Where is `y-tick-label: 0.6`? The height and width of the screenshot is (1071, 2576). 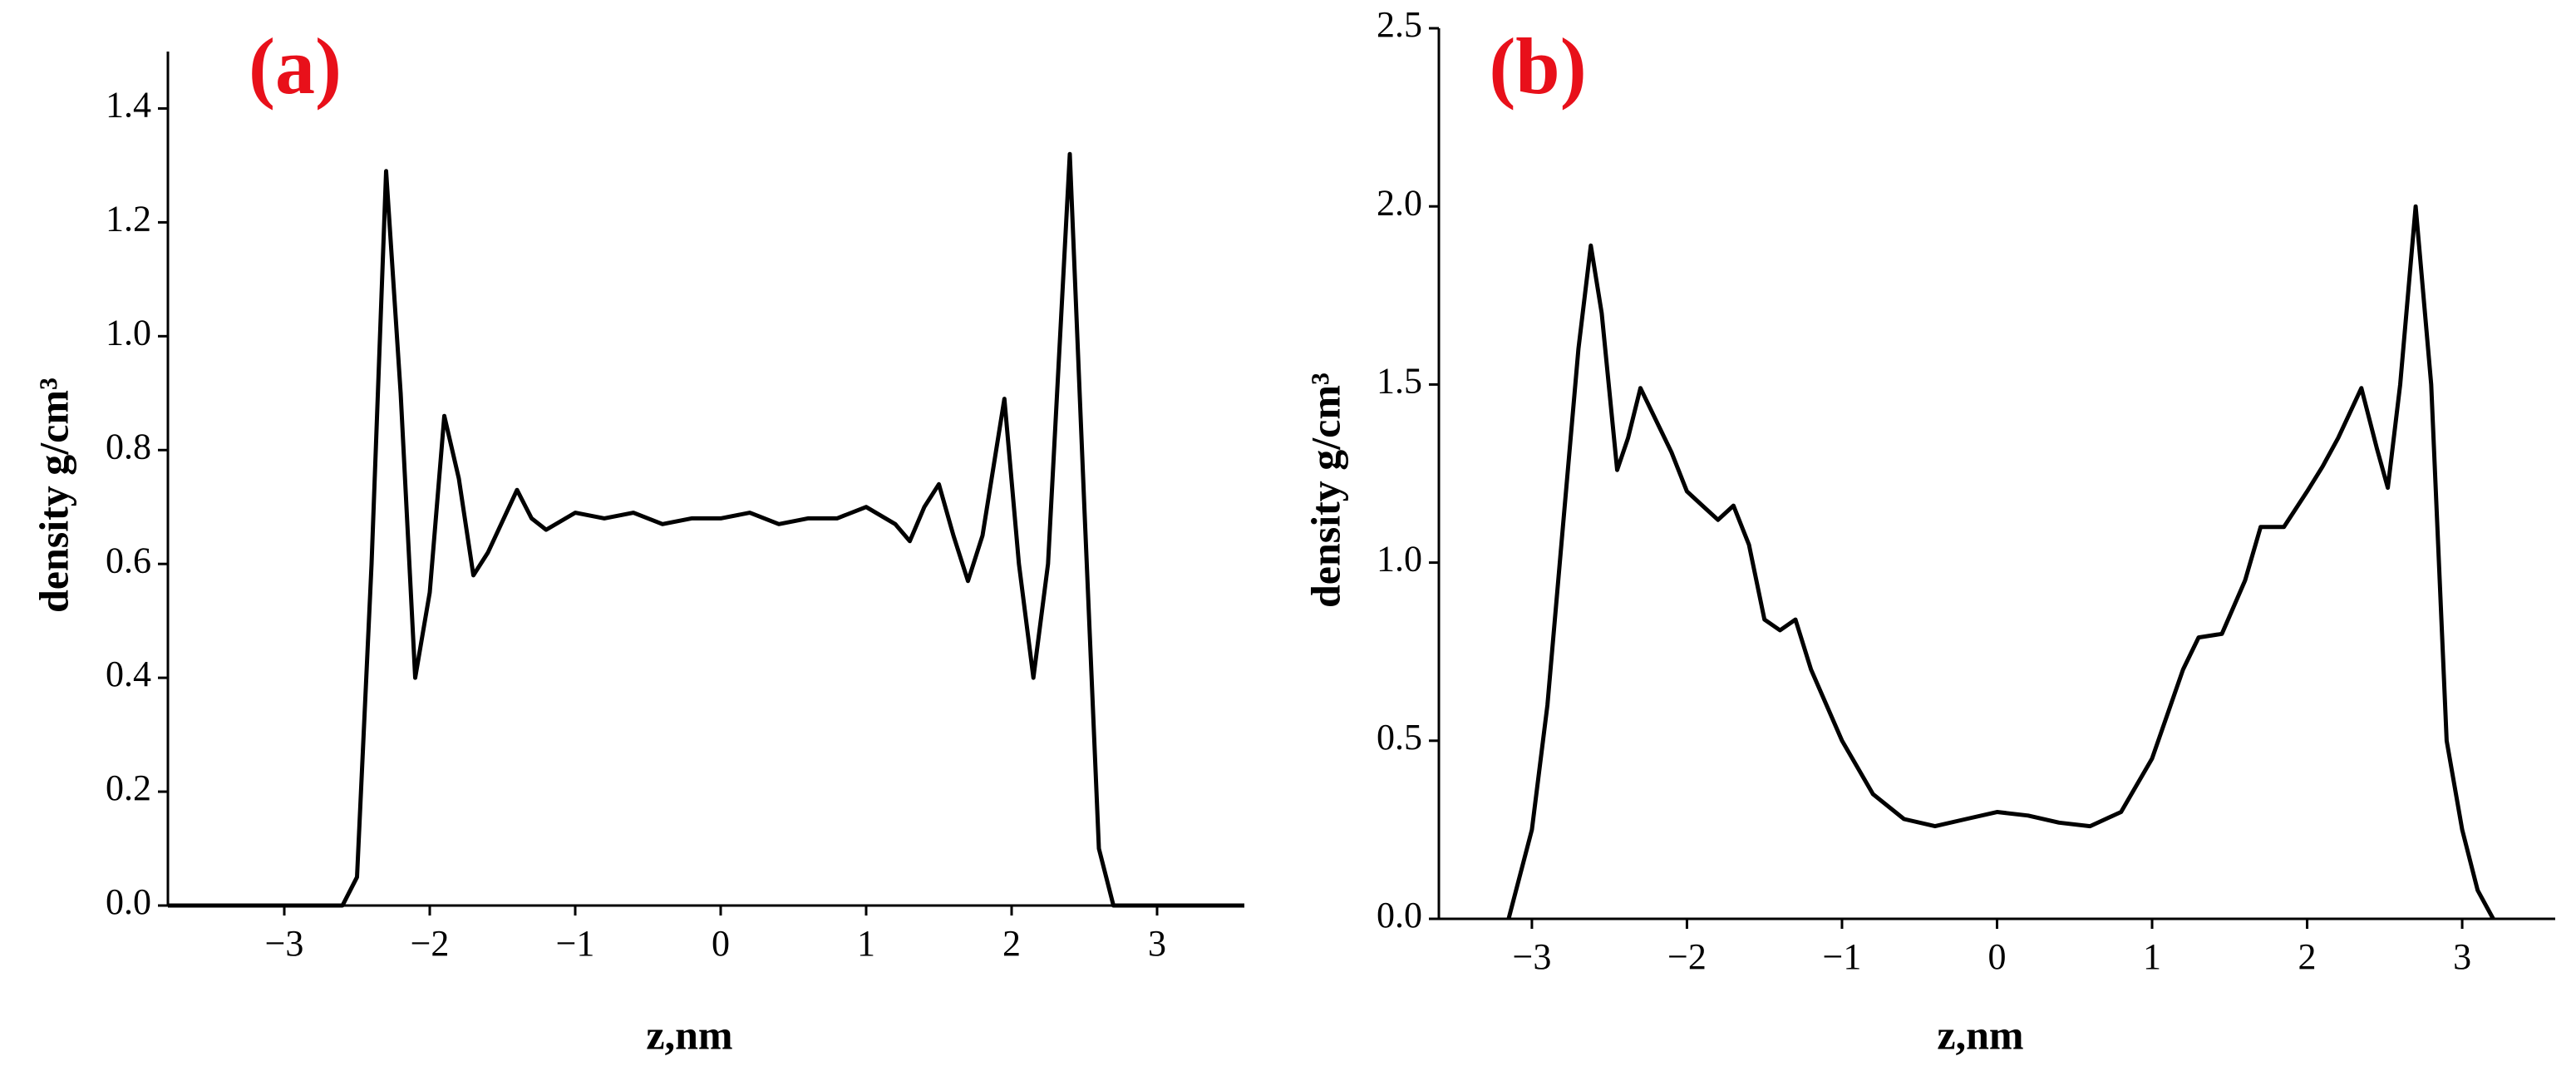
y-tick-label: 0.6 is located at coordinates (128, 560).